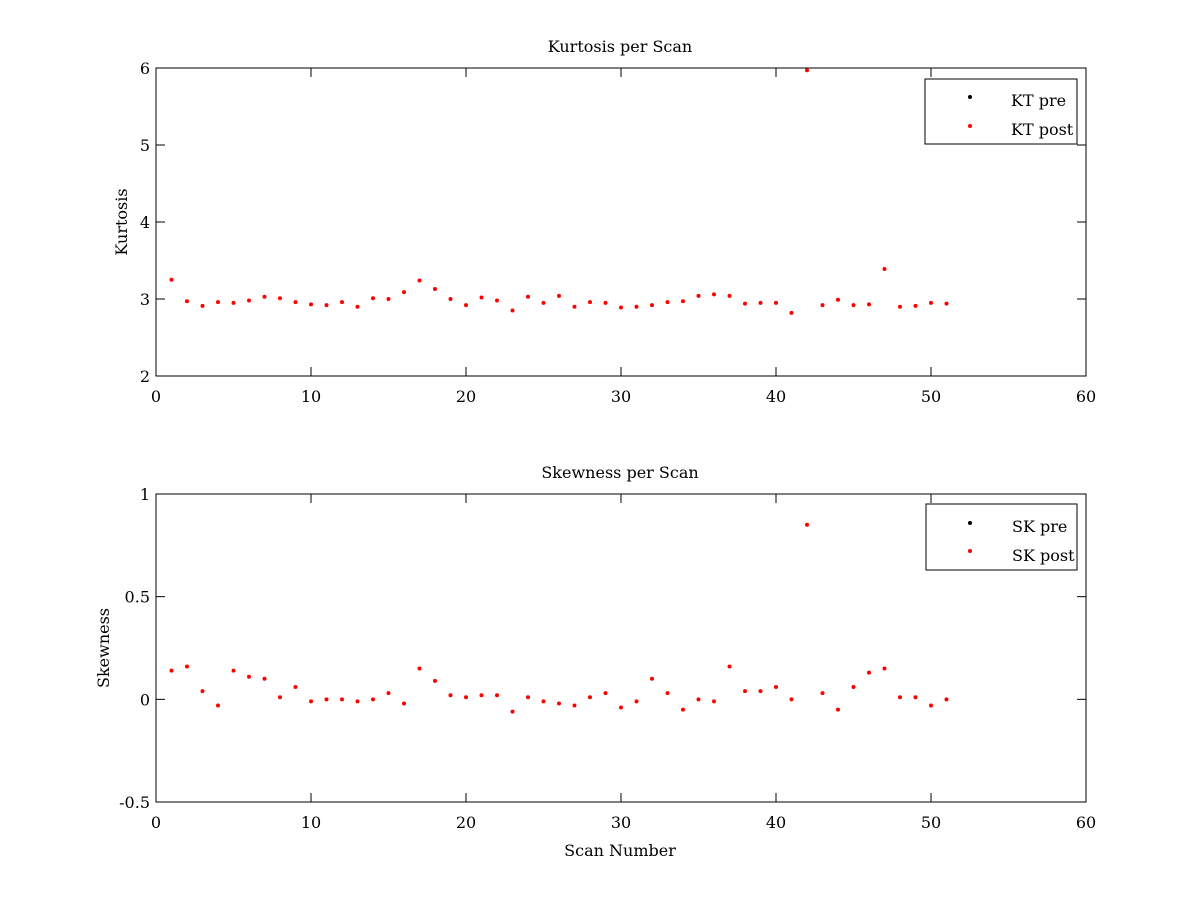 The width and height of the screenshot is (1200, 900). What do you see at coordinates (1039, 526) in the screenshot?
I see `legend-label-sk-pre: SK pre` at bounding box center [1039, 526].